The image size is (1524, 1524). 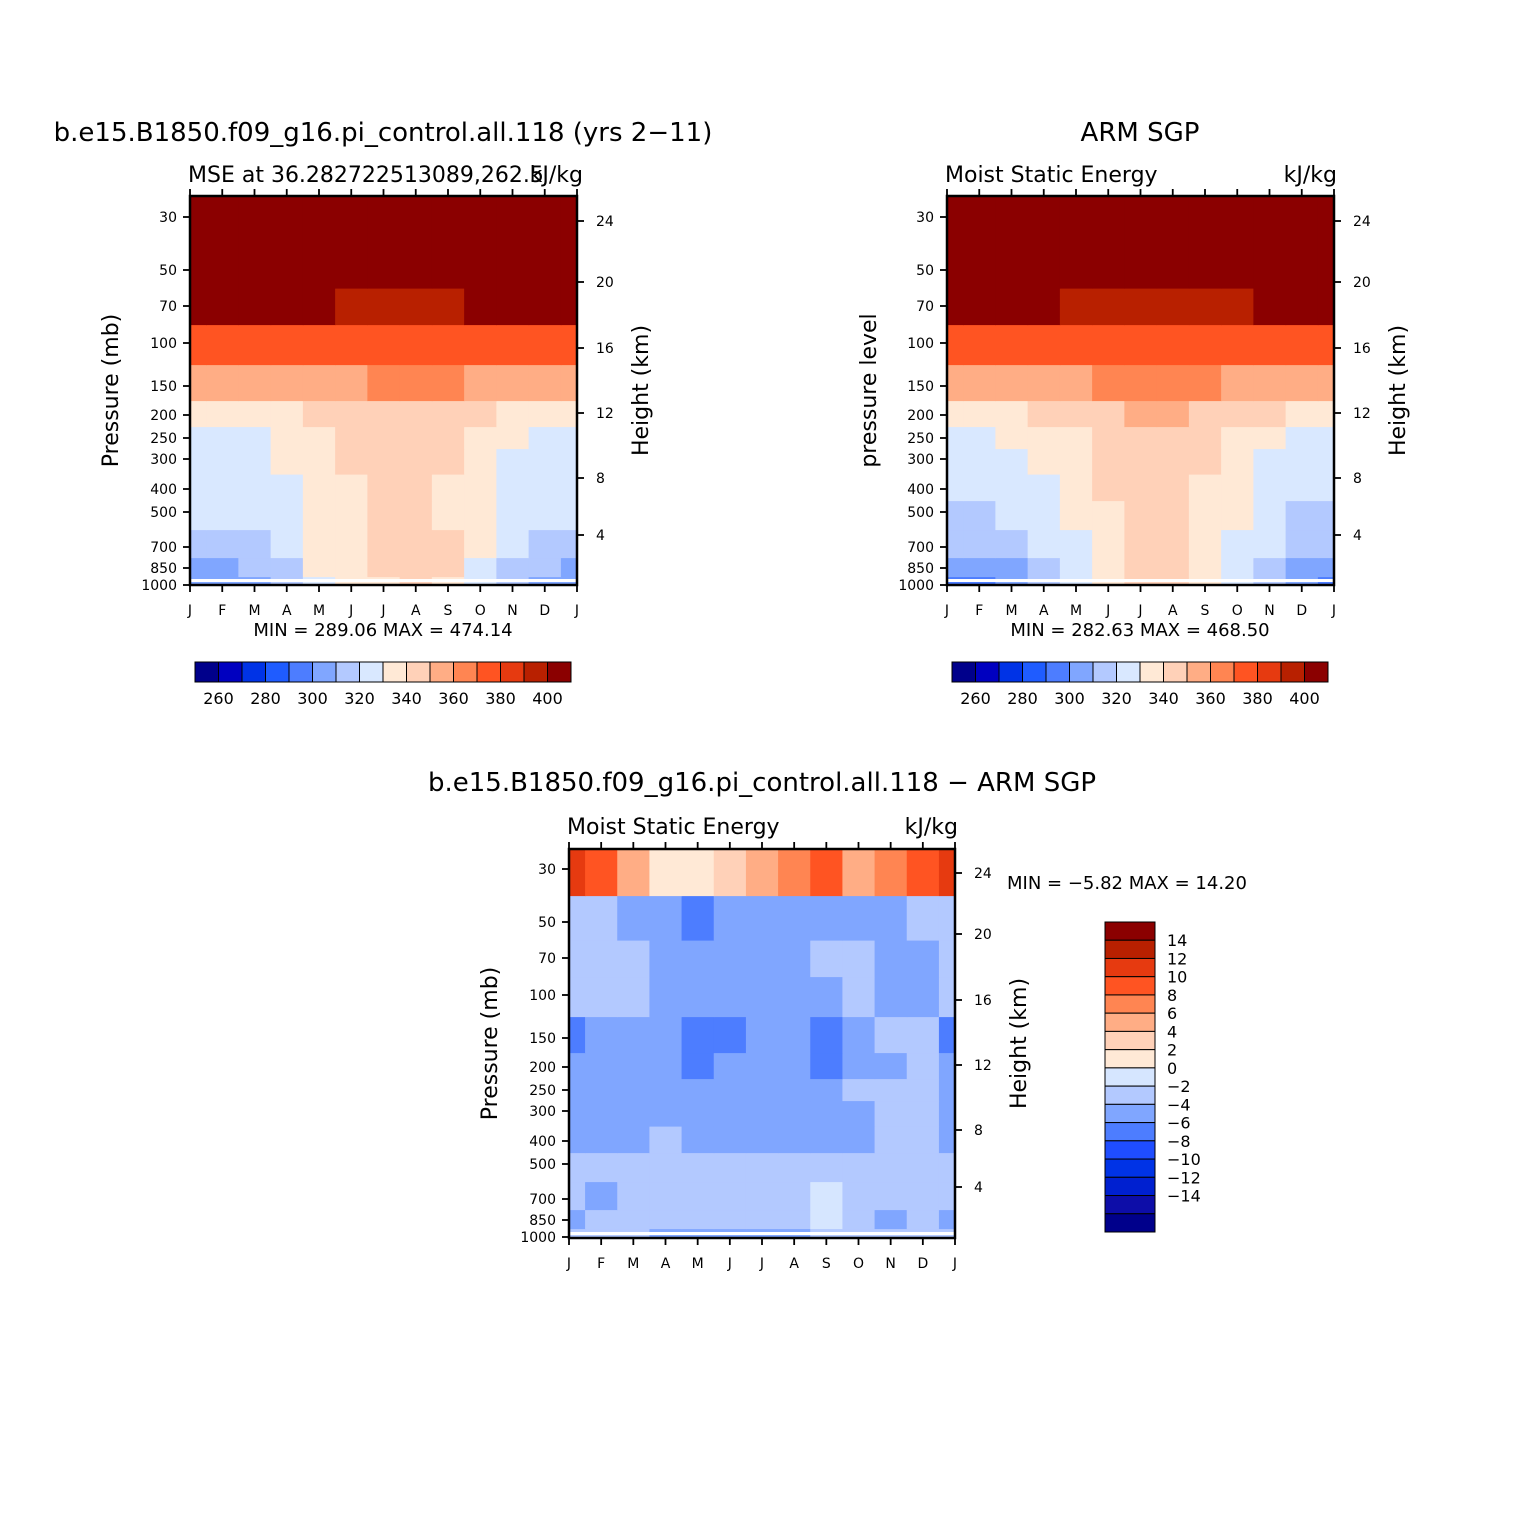 What do you see at coordinates (794, 1264) in the screenshot?
I see `x-tick-label: A` at bounding box center [794, 1264].